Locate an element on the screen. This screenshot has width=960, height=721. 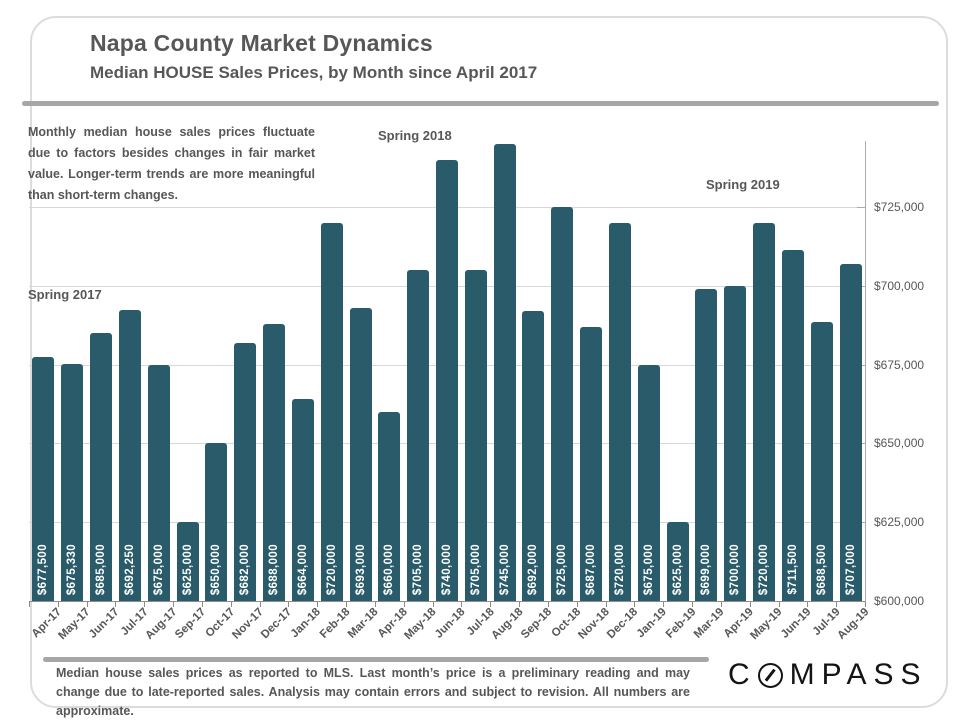
bar: $660,000 is located at coordinates (389, 506).